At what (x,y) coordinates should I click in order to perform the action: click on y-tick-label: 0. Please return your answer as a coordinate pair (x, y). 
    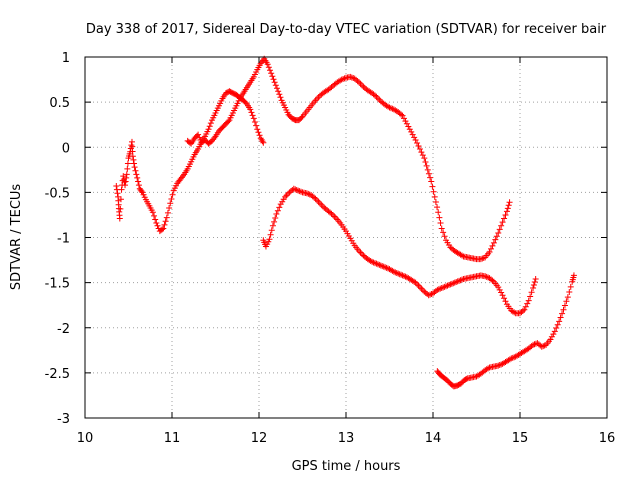
    Looking at the image, I should click on (66, 148).